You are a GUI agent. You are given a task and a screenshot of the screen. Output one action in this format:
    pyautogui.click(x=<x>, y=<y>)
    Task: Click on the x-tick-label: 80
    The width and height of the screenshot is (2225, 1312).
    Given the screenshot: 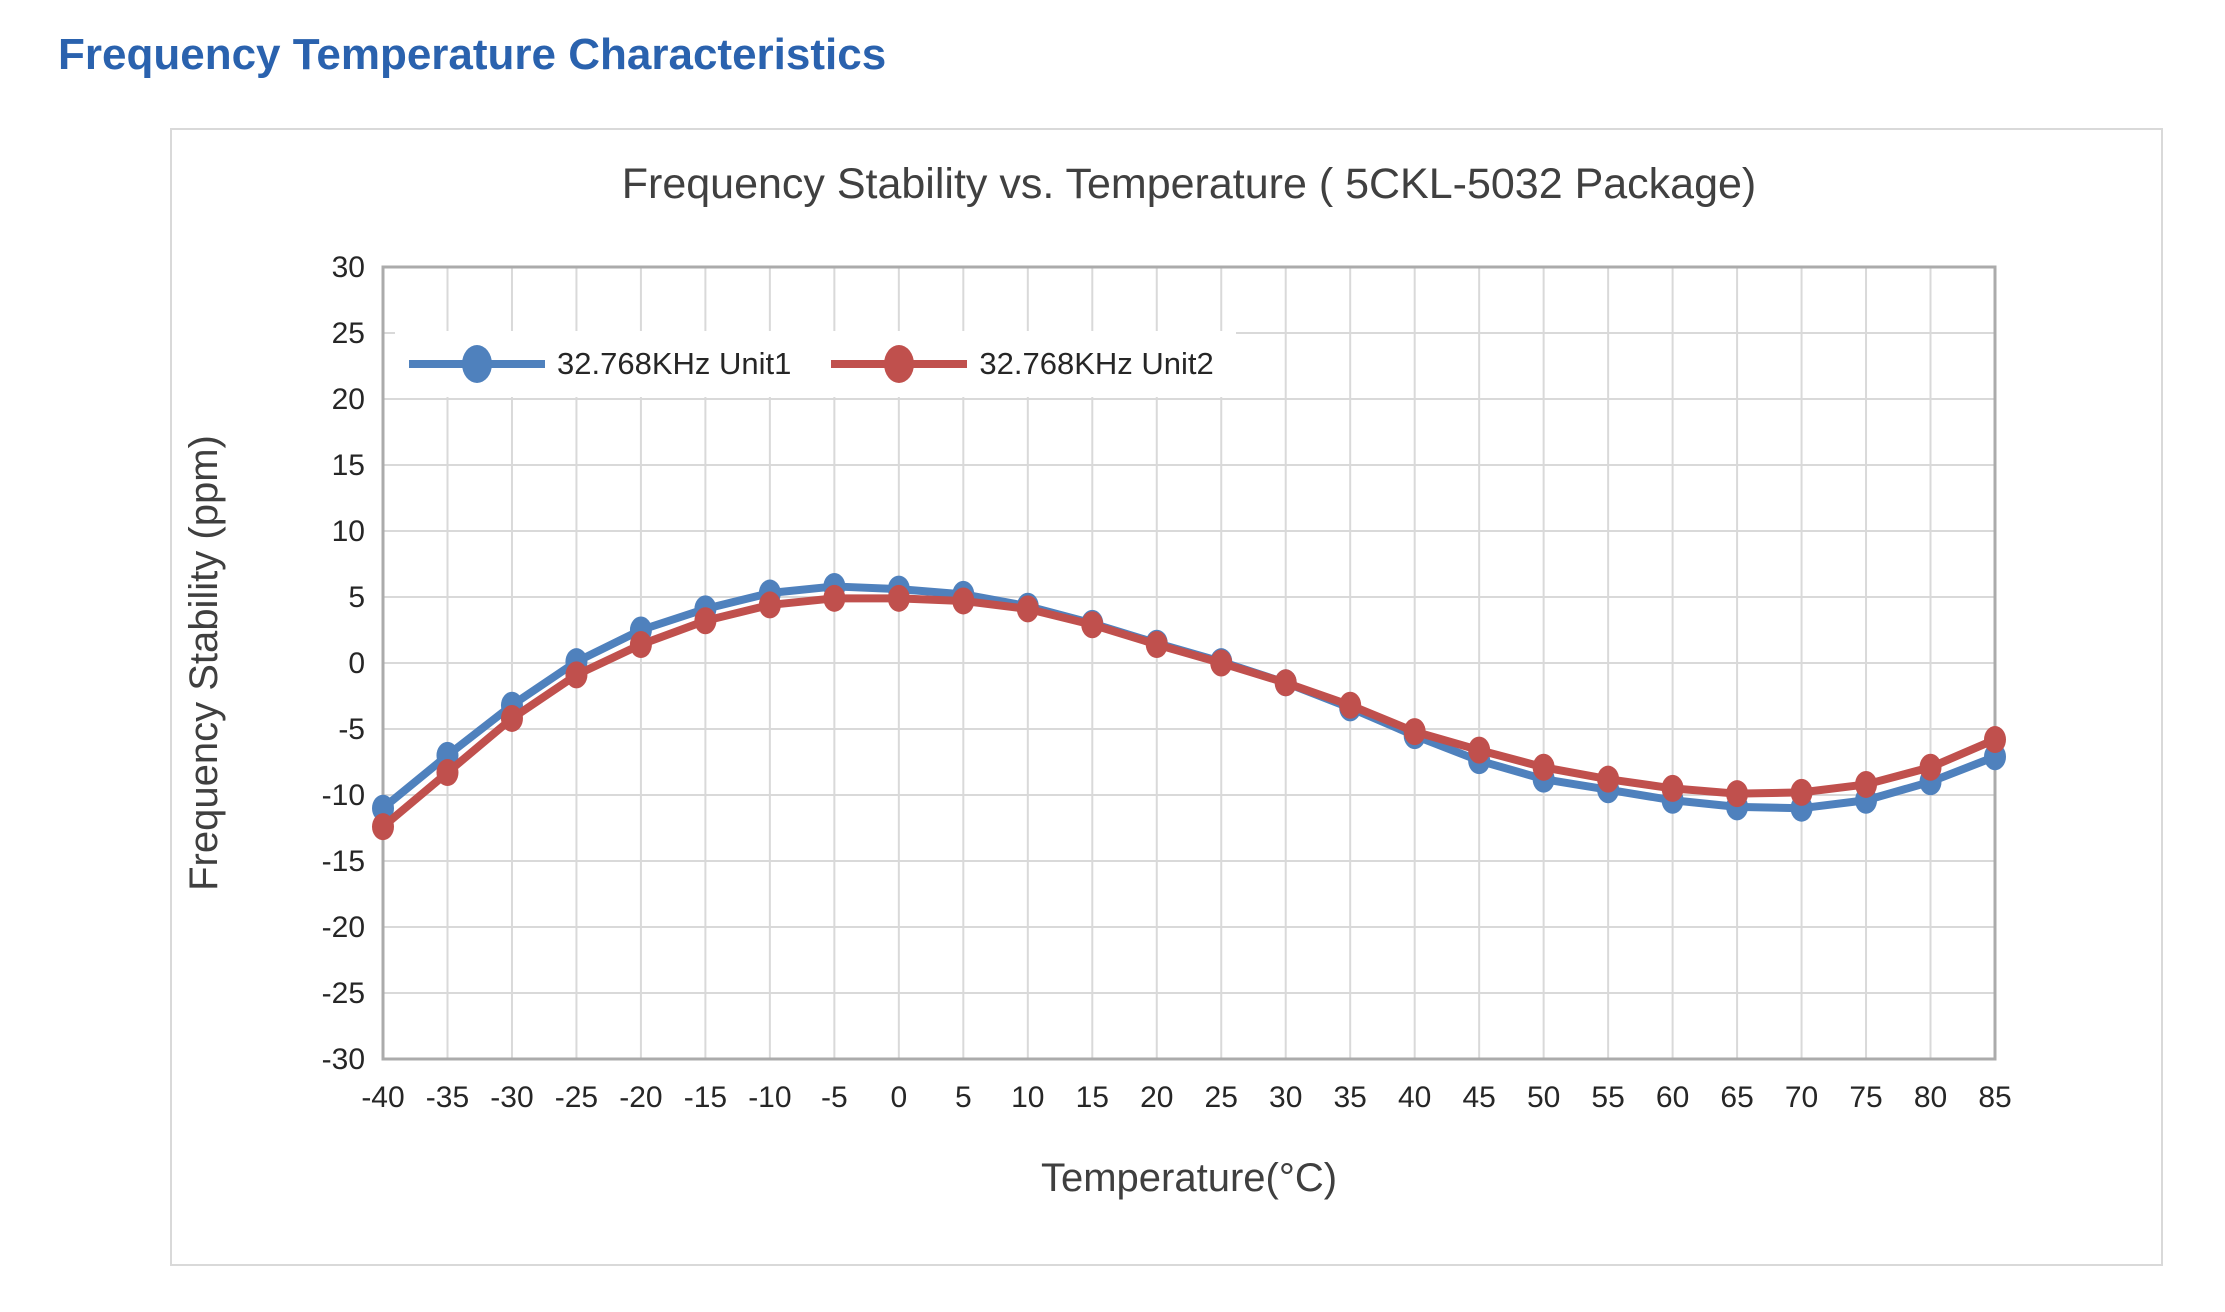 What is the action you would take?
    pyautogui.click(x=1930, y=1097)
    